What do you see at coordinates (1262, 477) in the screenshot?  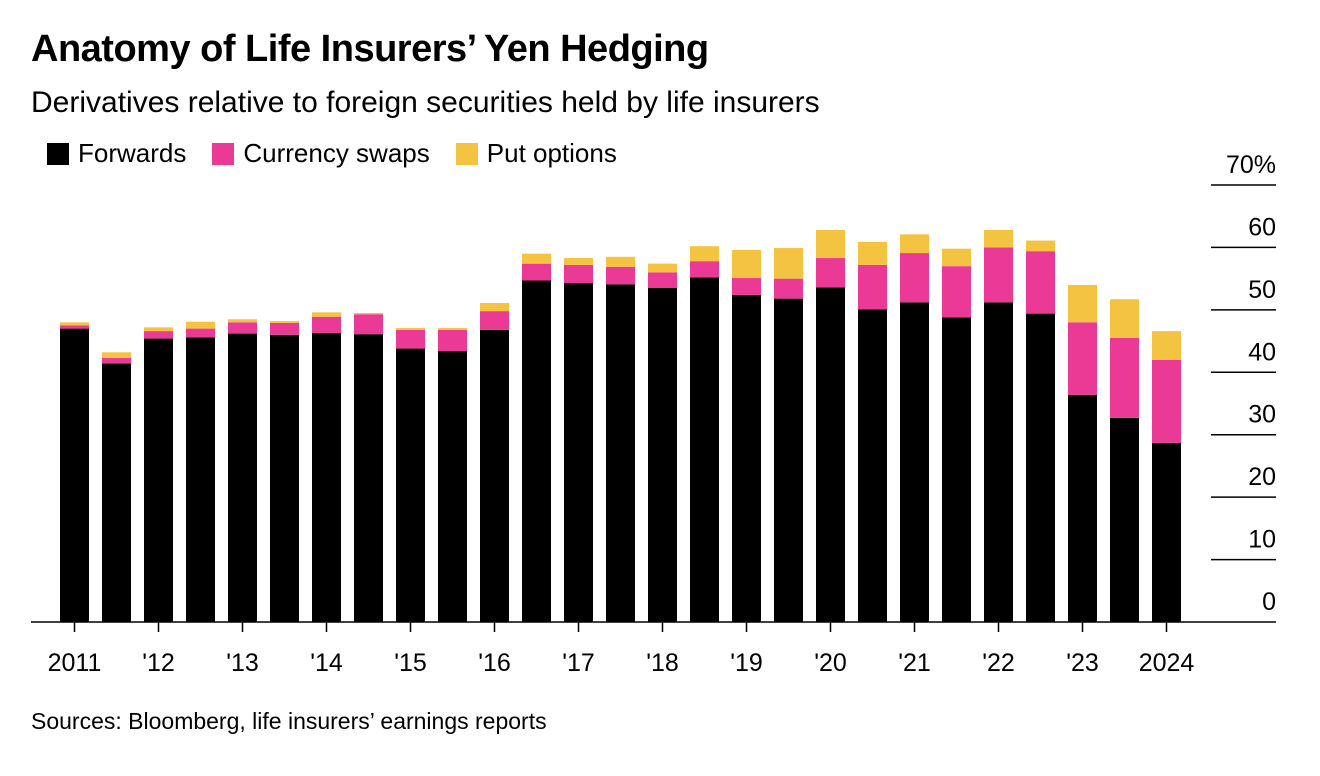 I see `y-tick-label-20: 20` at bounding box center [1262, 477].